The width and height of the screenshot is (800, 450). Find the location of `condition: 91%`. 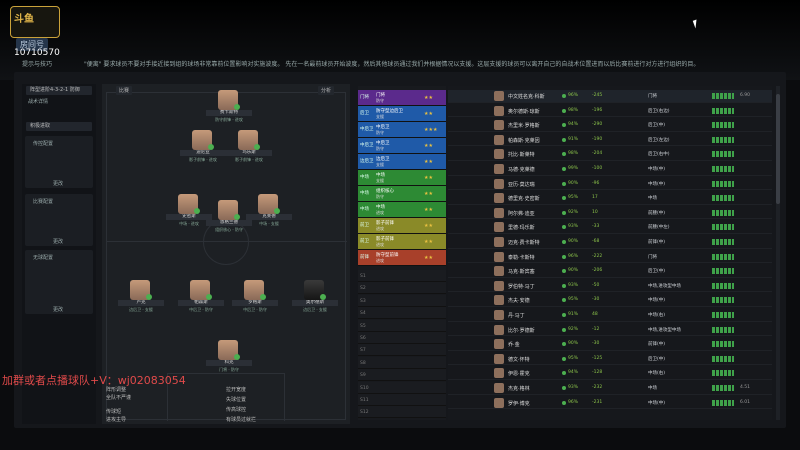

condition: 91% is located at coordinates (573, 314).